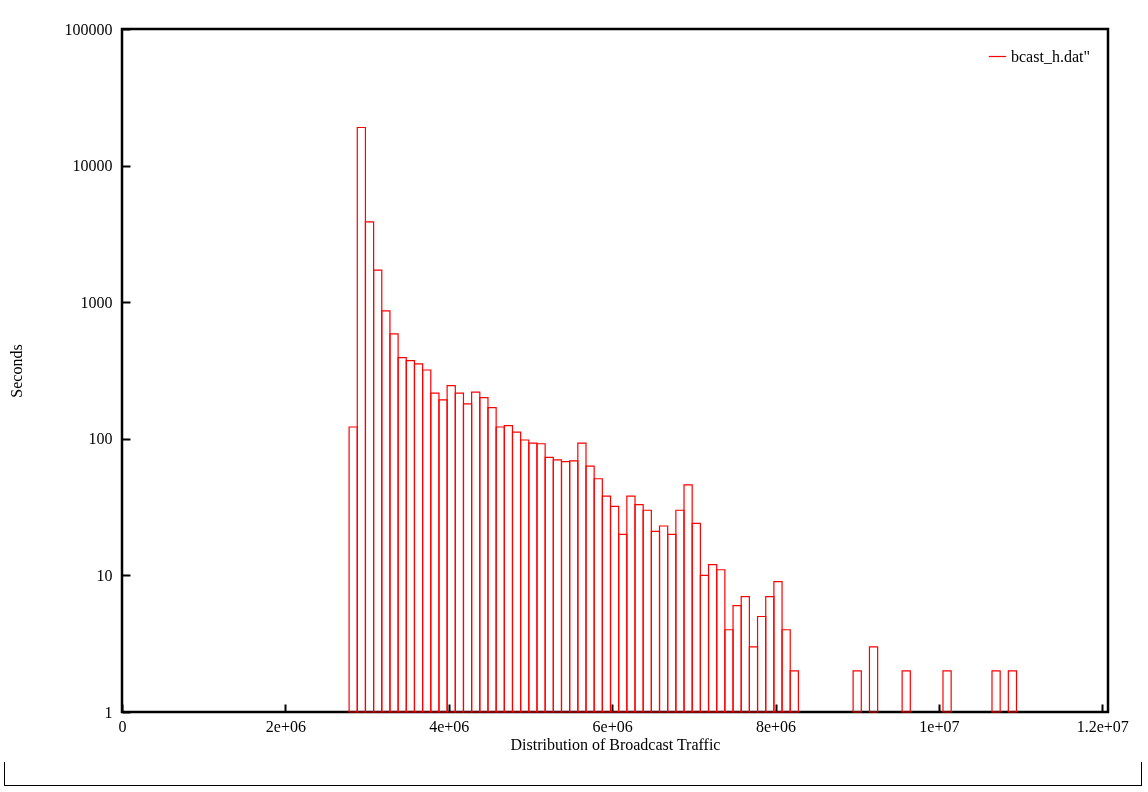 Image resolution: width=1148 pixels, height=792 pixels. I want to click on x-tick-label: 6e+06, so click(612, 726).